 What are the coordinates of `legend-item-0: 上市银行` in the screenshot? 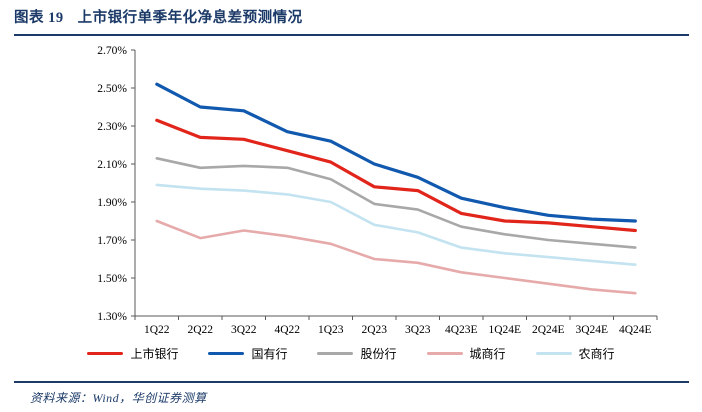 It's located at (132, 353).